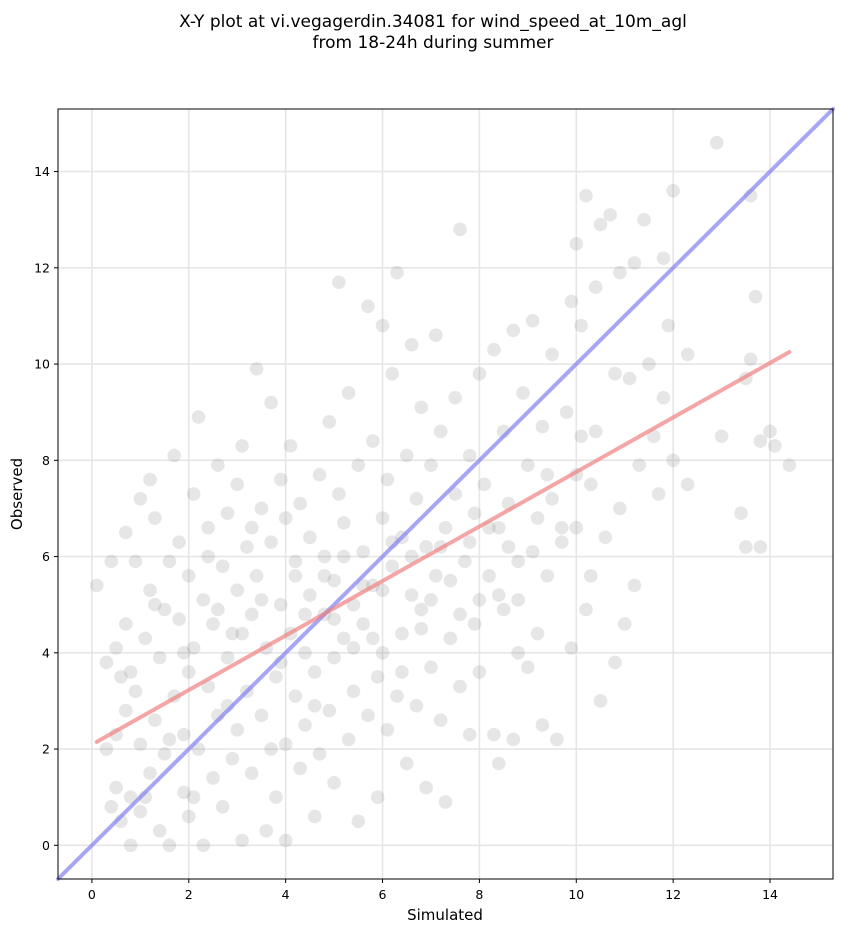 The width and height of the screenshot is (842, 934). Describe the element at coordinates (576, 894) in the screenshot. I see `x-tick-label: 10` at that location.